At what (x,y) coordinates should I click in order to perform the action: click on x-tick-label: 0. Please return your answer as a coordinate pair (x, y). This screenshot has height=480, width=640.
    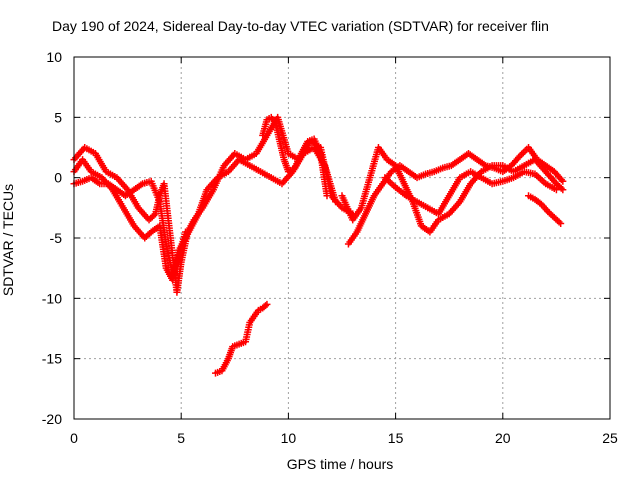
    Looking at the image, I should click on (74, 438).